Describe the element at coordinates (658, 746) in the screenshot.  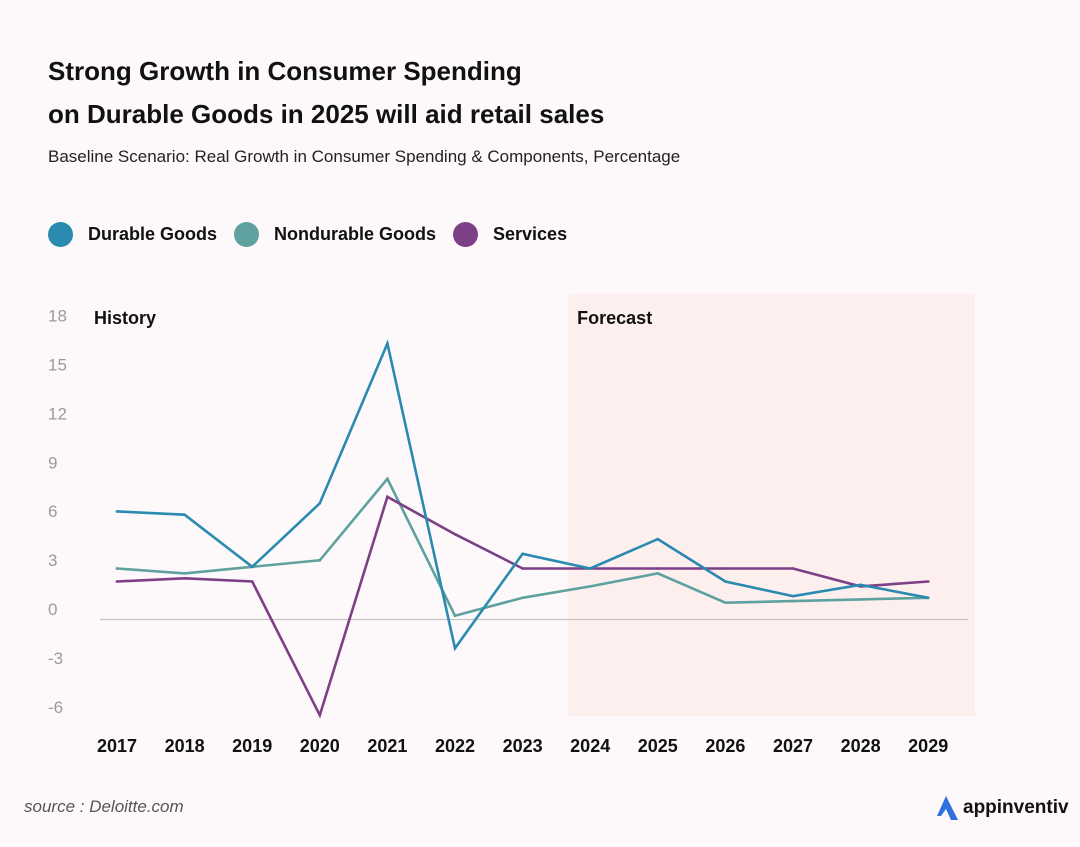
I see `x-tick-label: 2025` at that location.